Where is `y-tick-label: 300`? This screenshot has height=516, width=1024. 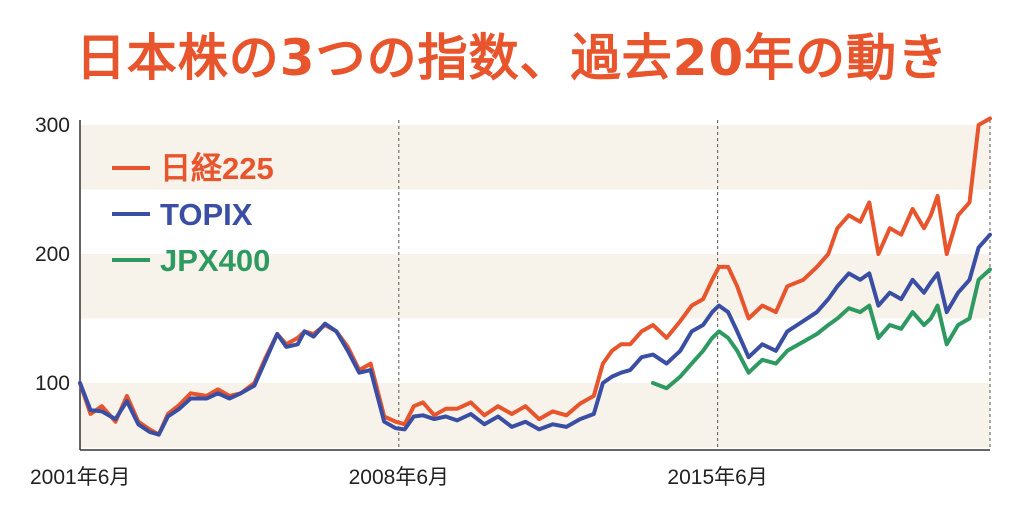 y-tick-label: 300 is located at coordinates (52, 125).